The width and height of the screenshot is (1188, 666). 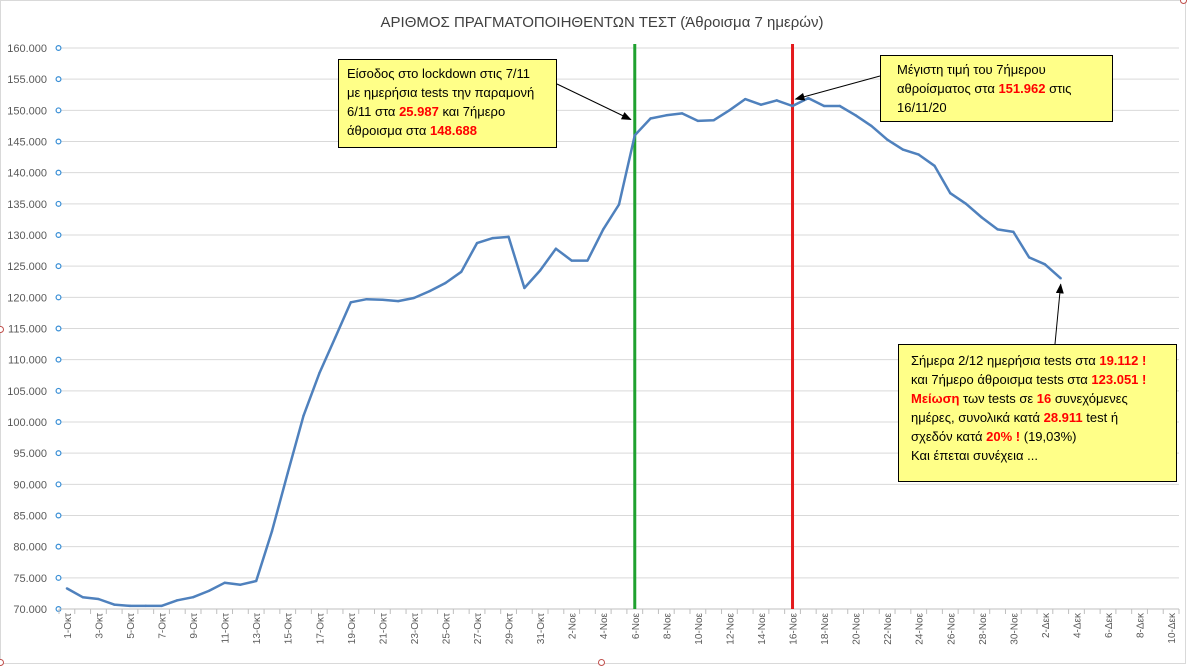 What do you see at coordinates (825, 628) in the screenshot?
I see `x-tick-label: 18-Νοε` at bounding box center [825, 628].